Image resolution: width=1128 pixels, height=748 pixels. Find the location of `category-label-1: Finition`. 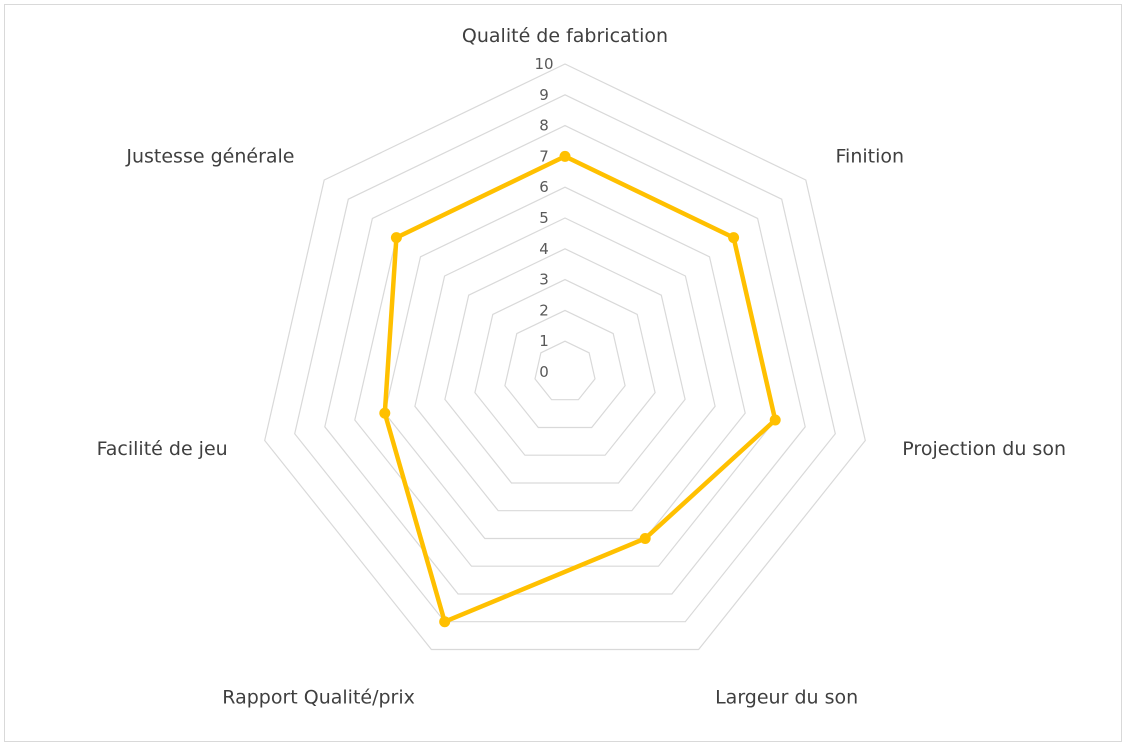

category-label-1: Finition is located at coordinates (870, 156).